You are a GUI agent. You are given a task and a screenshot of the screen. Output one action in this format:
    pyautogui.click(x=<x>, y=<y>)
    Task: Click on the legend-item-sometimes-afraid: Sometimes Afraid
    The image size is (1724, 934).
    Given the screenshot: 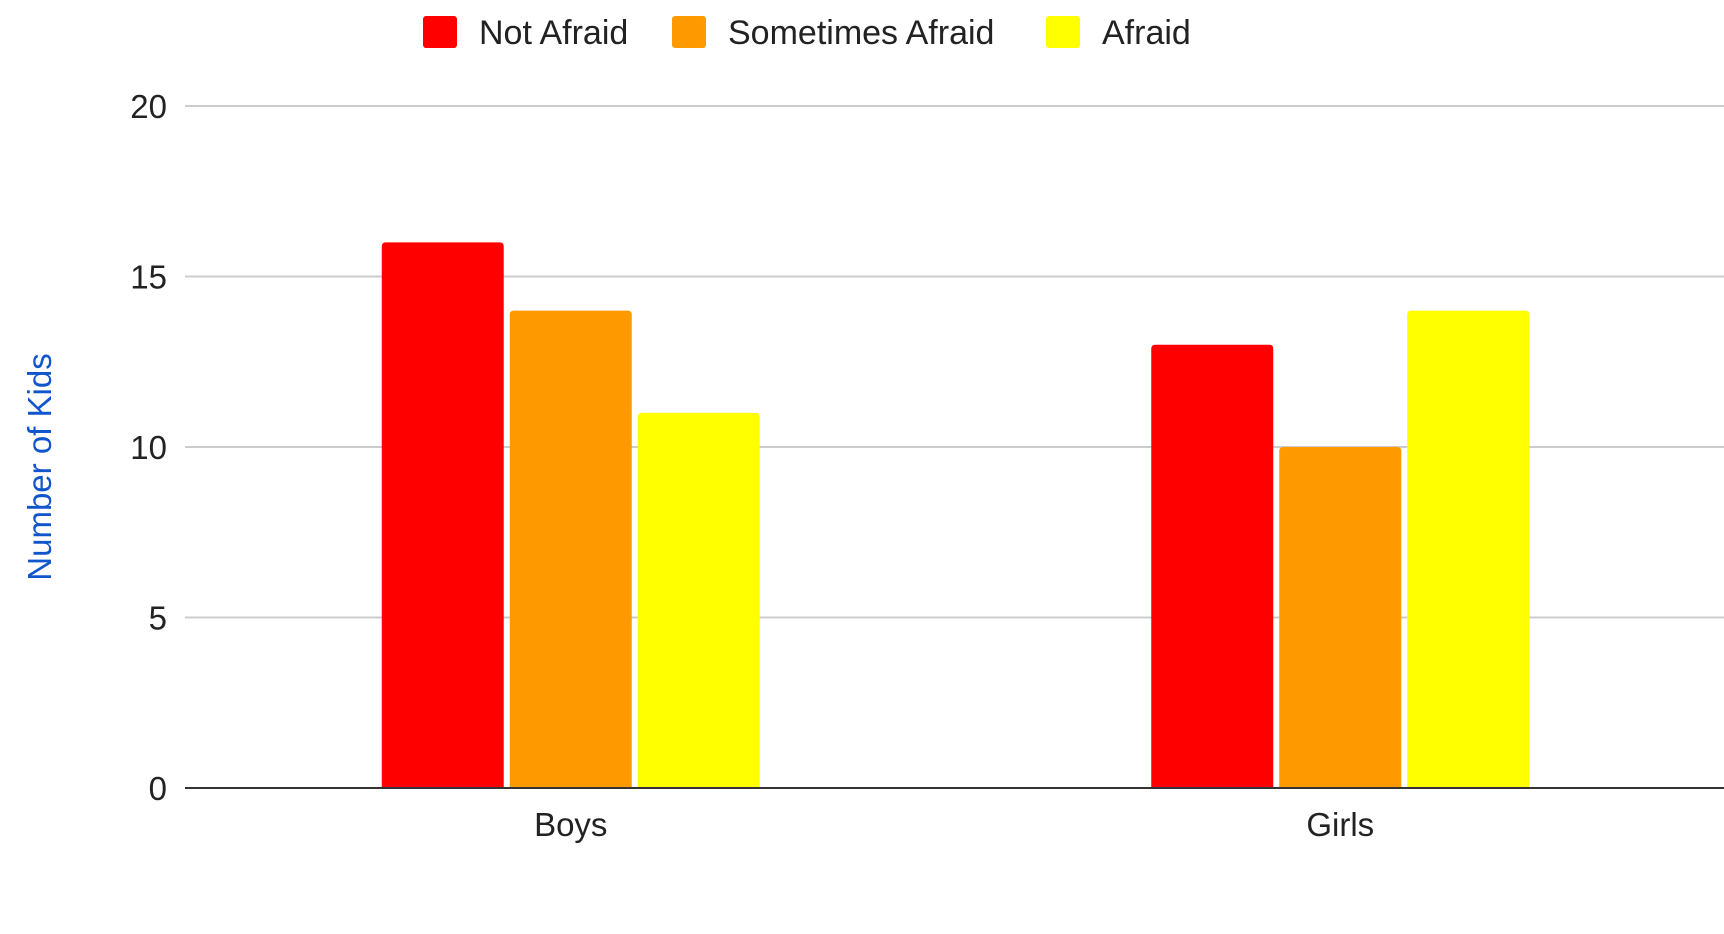 What is the action you would take?
    pyautogui.click(x=833, y=33)
    